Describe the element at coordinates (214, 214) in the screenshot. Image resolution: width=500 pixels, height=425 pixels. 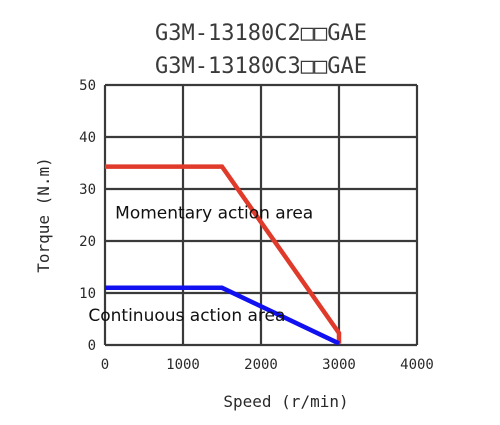
I see `annotation-0: Momentary action area` at that location.